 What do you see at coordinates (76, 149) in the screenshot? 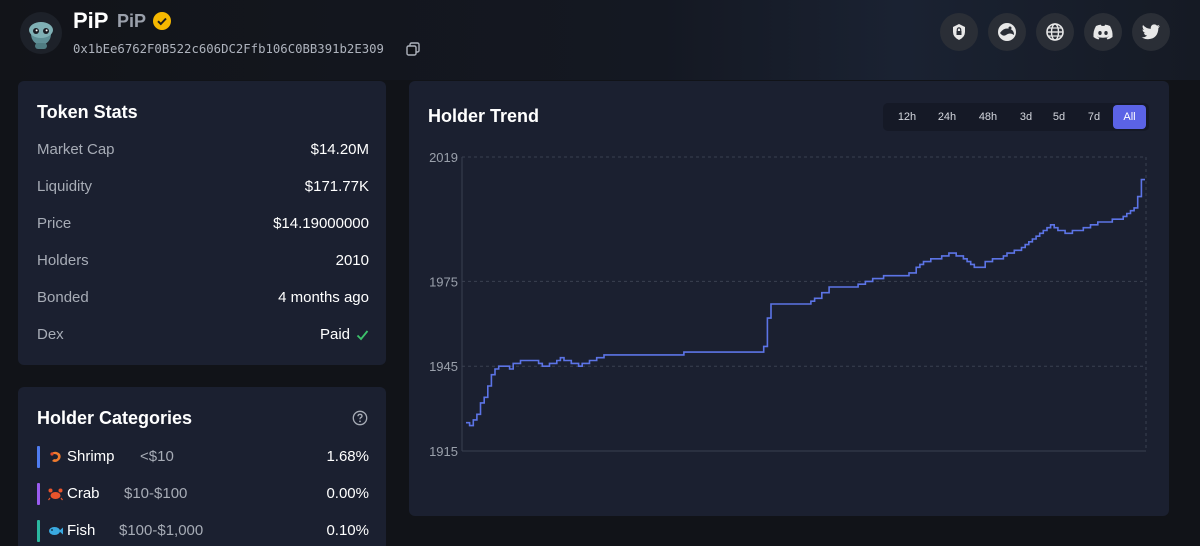
I see `stat-label: Market Cap` at bounding box center [76, 149].